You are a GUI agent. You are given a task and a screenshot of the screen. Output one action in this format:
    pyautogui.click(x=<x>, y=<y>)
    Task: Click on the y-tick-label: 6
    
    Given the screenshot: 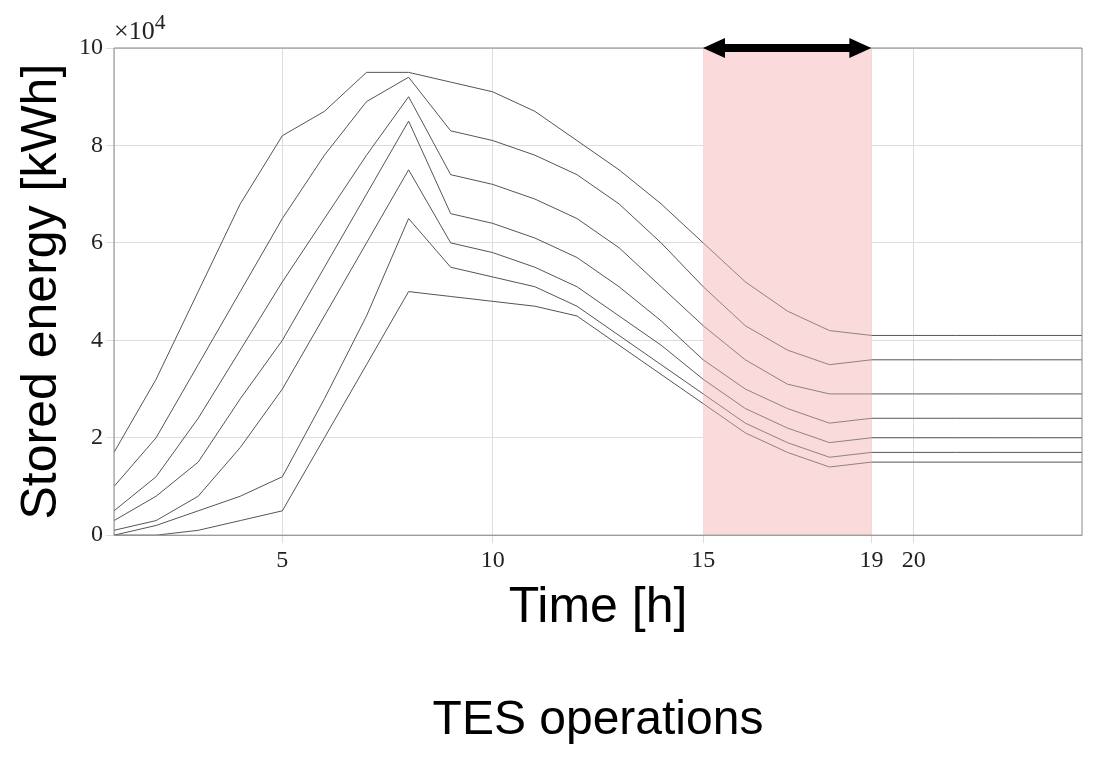 What is the action you would take?
    pyautogui.click(x=97, y=241)
    